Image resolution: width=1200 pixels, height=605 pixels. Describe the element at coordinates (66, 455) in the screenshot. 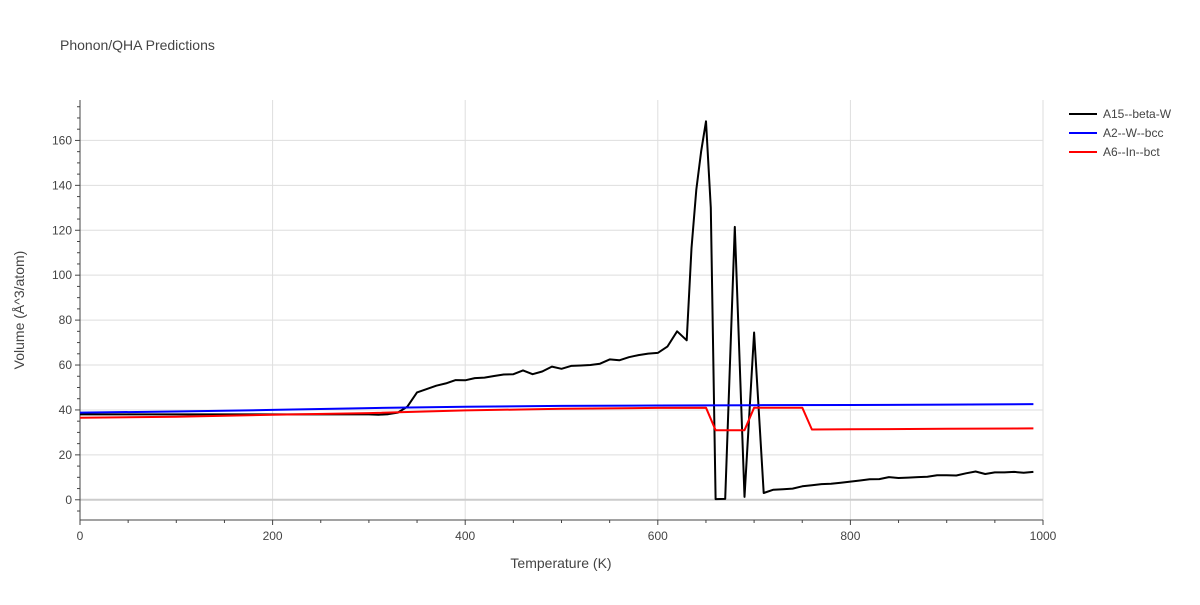

I see `y-tick-label: 20` at that location.